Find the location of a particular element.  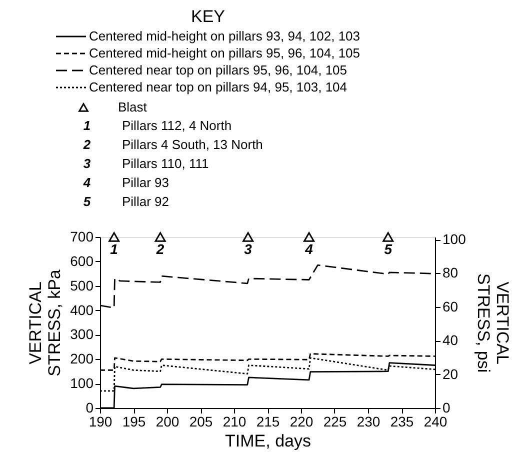

x-tick-label: 190 is located at coordinates (100, 422).